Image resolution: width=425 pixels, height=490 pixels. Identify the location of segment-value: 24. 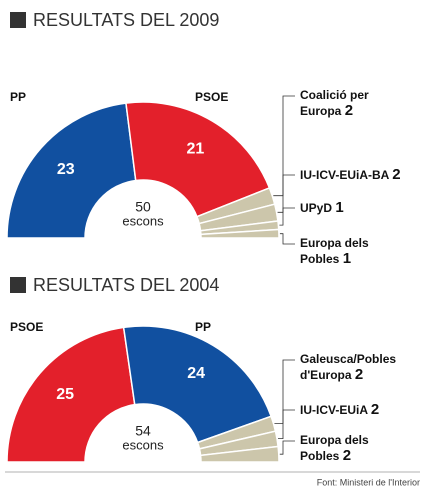
(196, 373).